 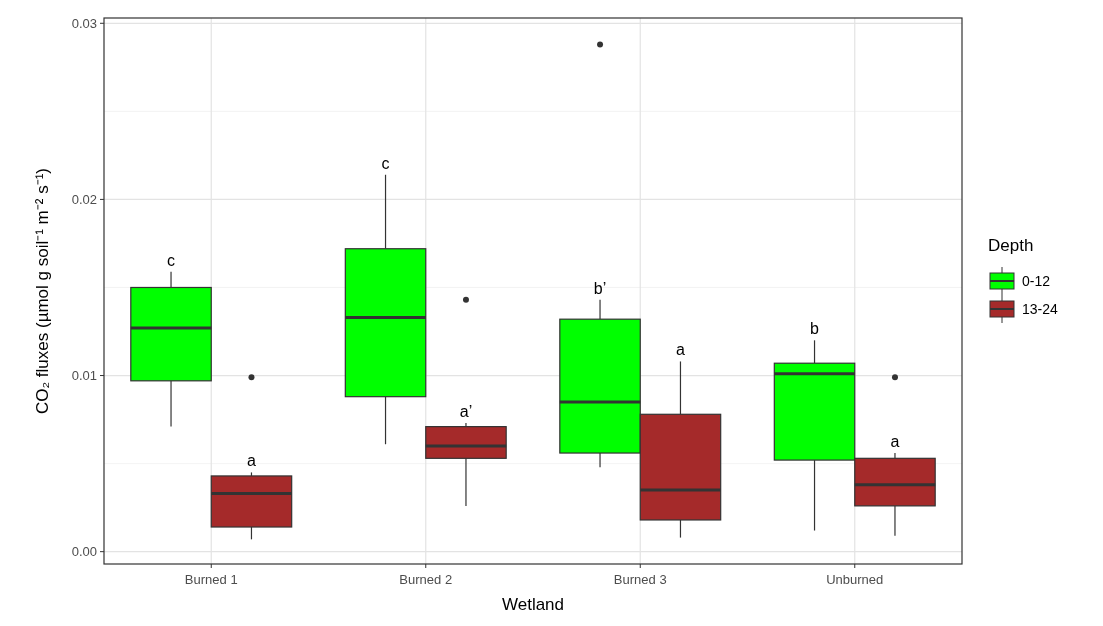 I want to click on legend-title: Depth, so click(x=1011, y=245).